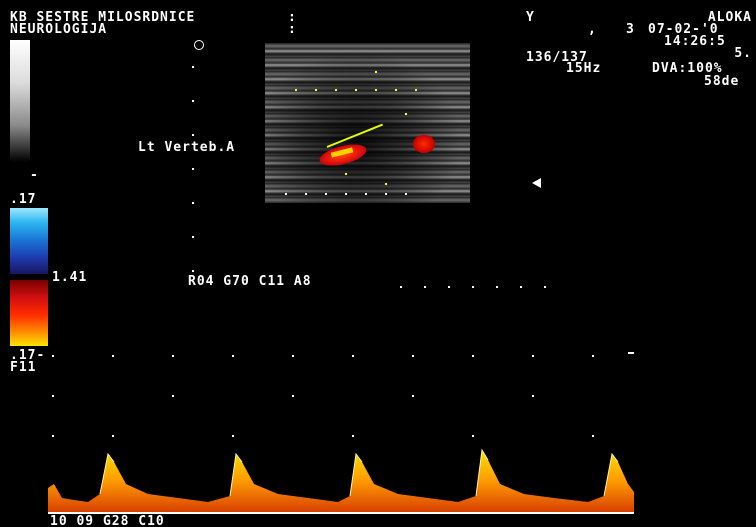  I want to click on exam-date: 07-02-'0, so click(683, 29).